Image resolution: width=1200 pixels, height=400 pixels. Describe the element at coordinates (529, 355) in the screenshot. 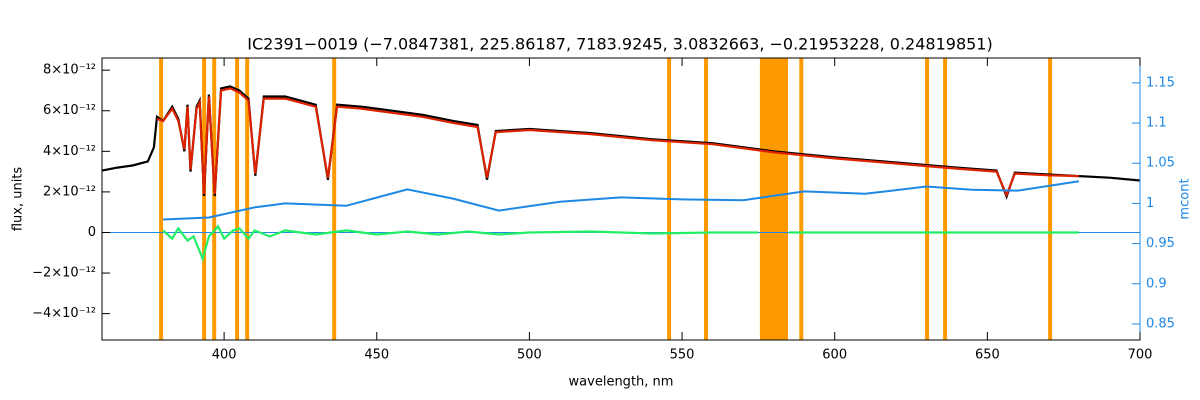

I see `x-tick-label: 500` at that location.